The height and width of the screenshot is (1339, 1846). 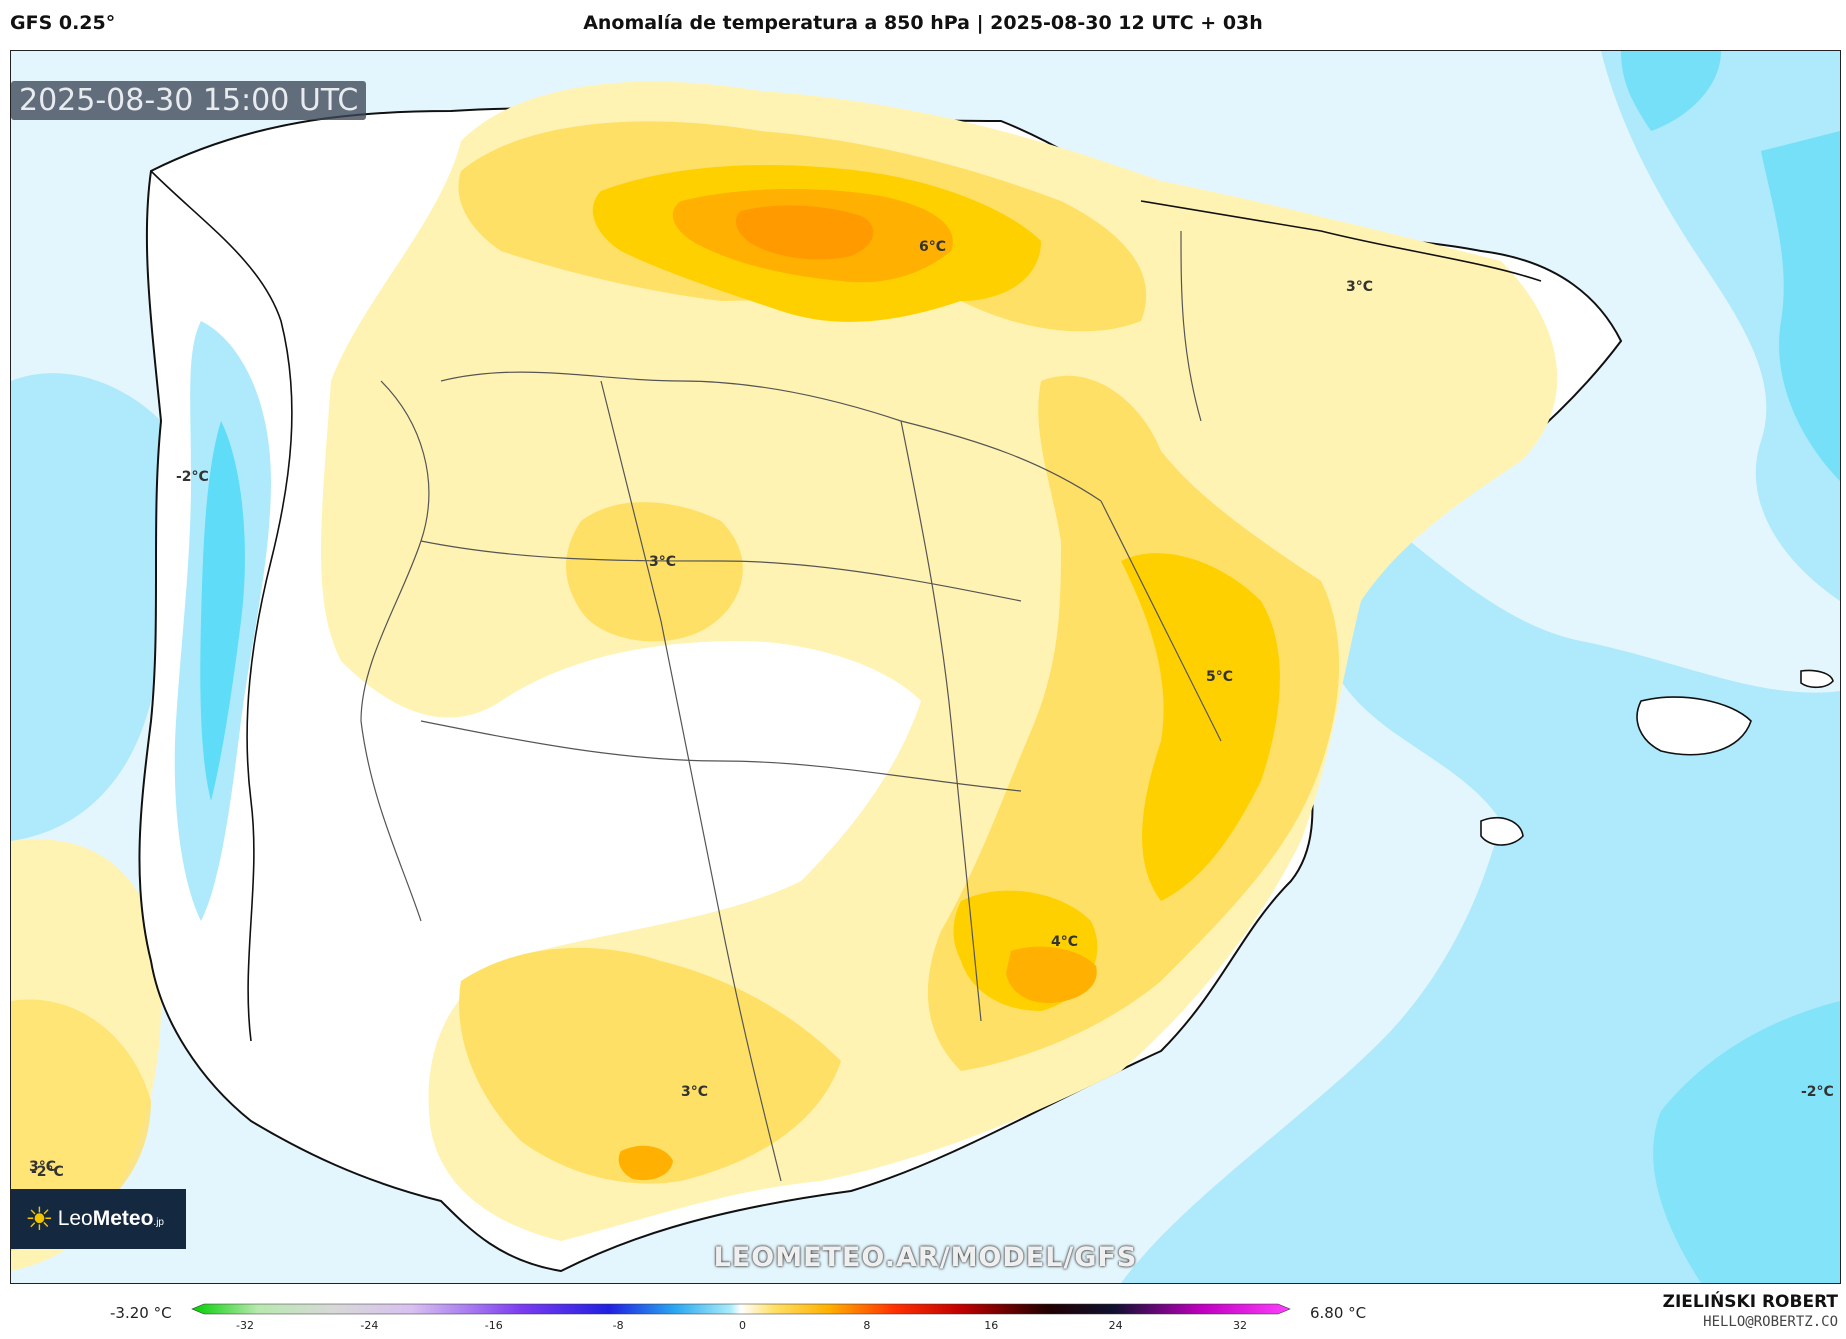 What do you see at coordinates (1502, 831) in the screenshot?
I see `ibiza-island` at bounding box center [1502, 831].